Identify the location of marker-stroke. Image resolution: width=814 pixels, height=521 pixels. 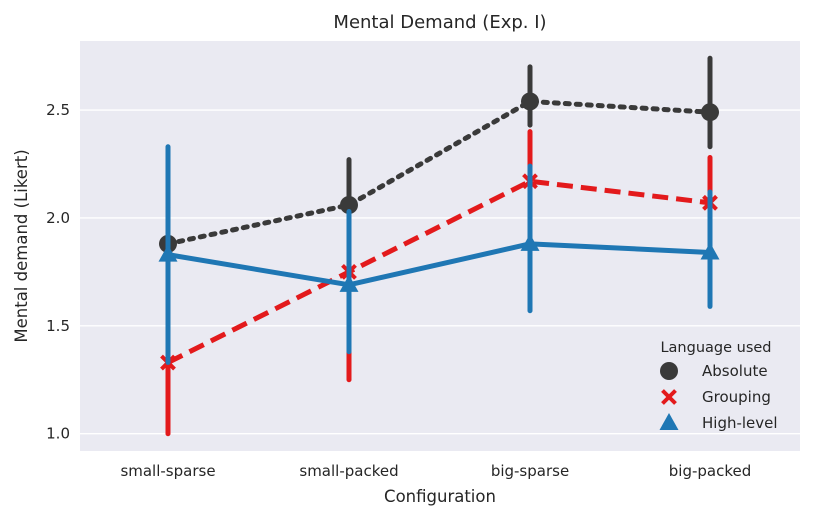
(669, 397).